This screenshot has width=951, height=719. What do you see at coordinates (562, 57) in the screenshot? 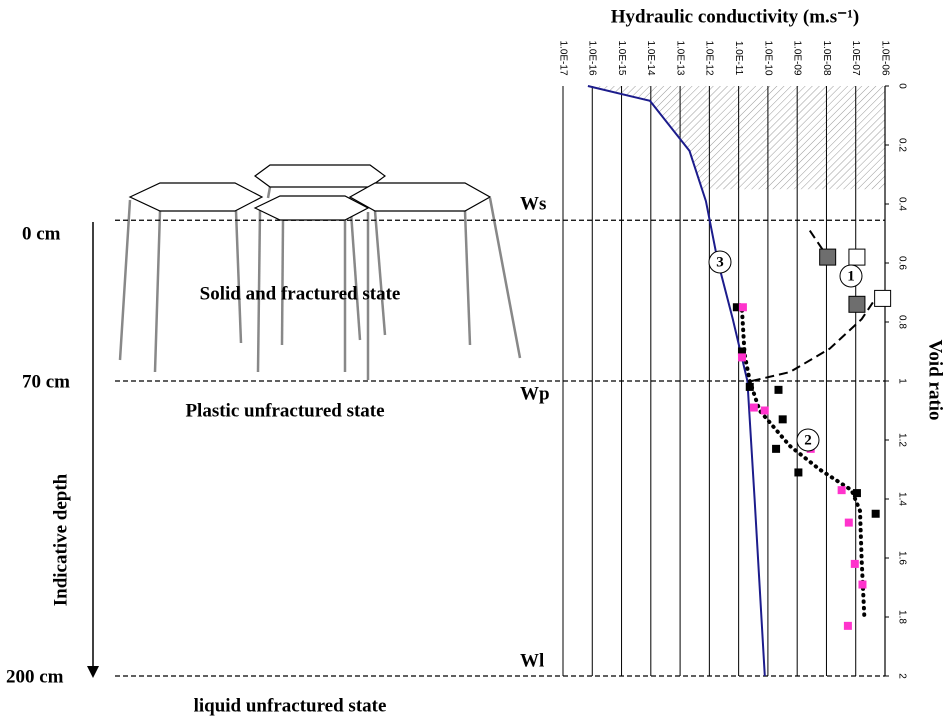
I see `x-tick-label: 1.0E-17` at bounding box center [562, 57].